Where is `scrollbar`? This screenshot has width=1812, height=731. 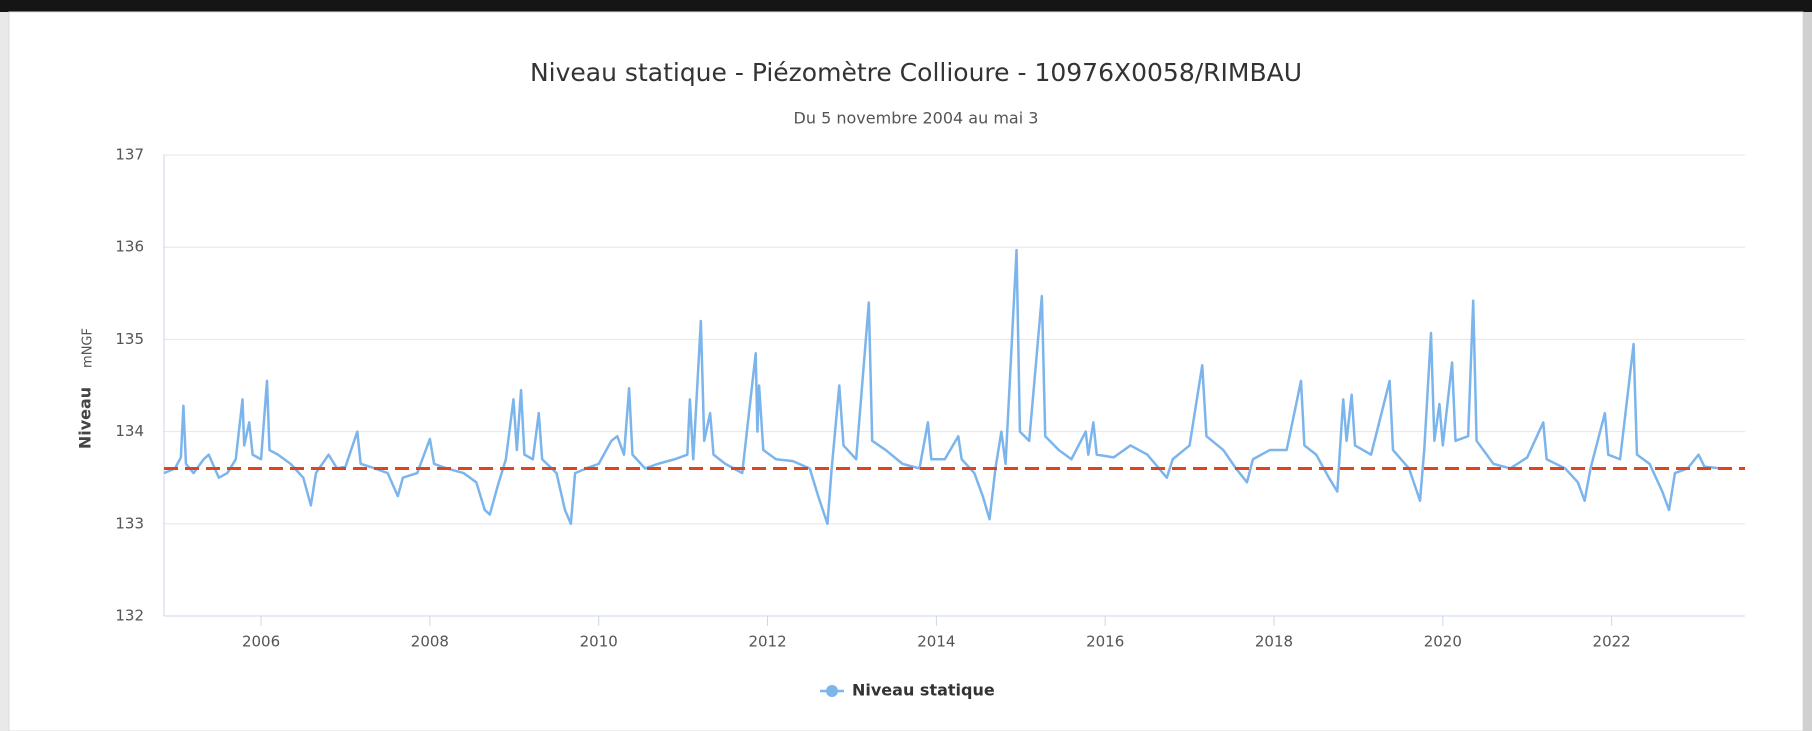
scrollbar is located at coordinates (1807, 371).